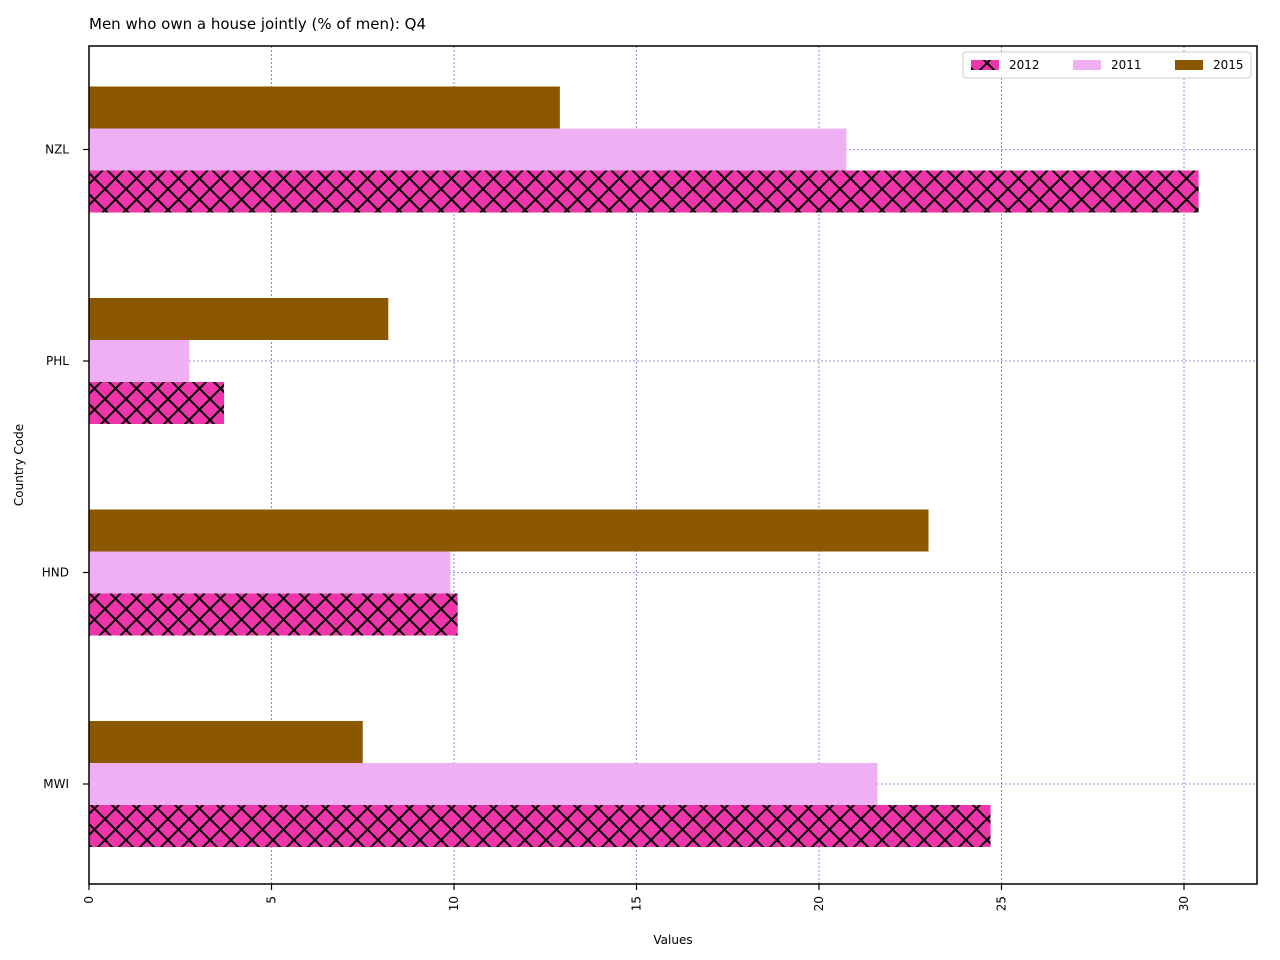 The image size is (1280, 960). Describe the element at coordinates (139, 361) in the screenshot. I see `bar-2011-PHL` at that location.